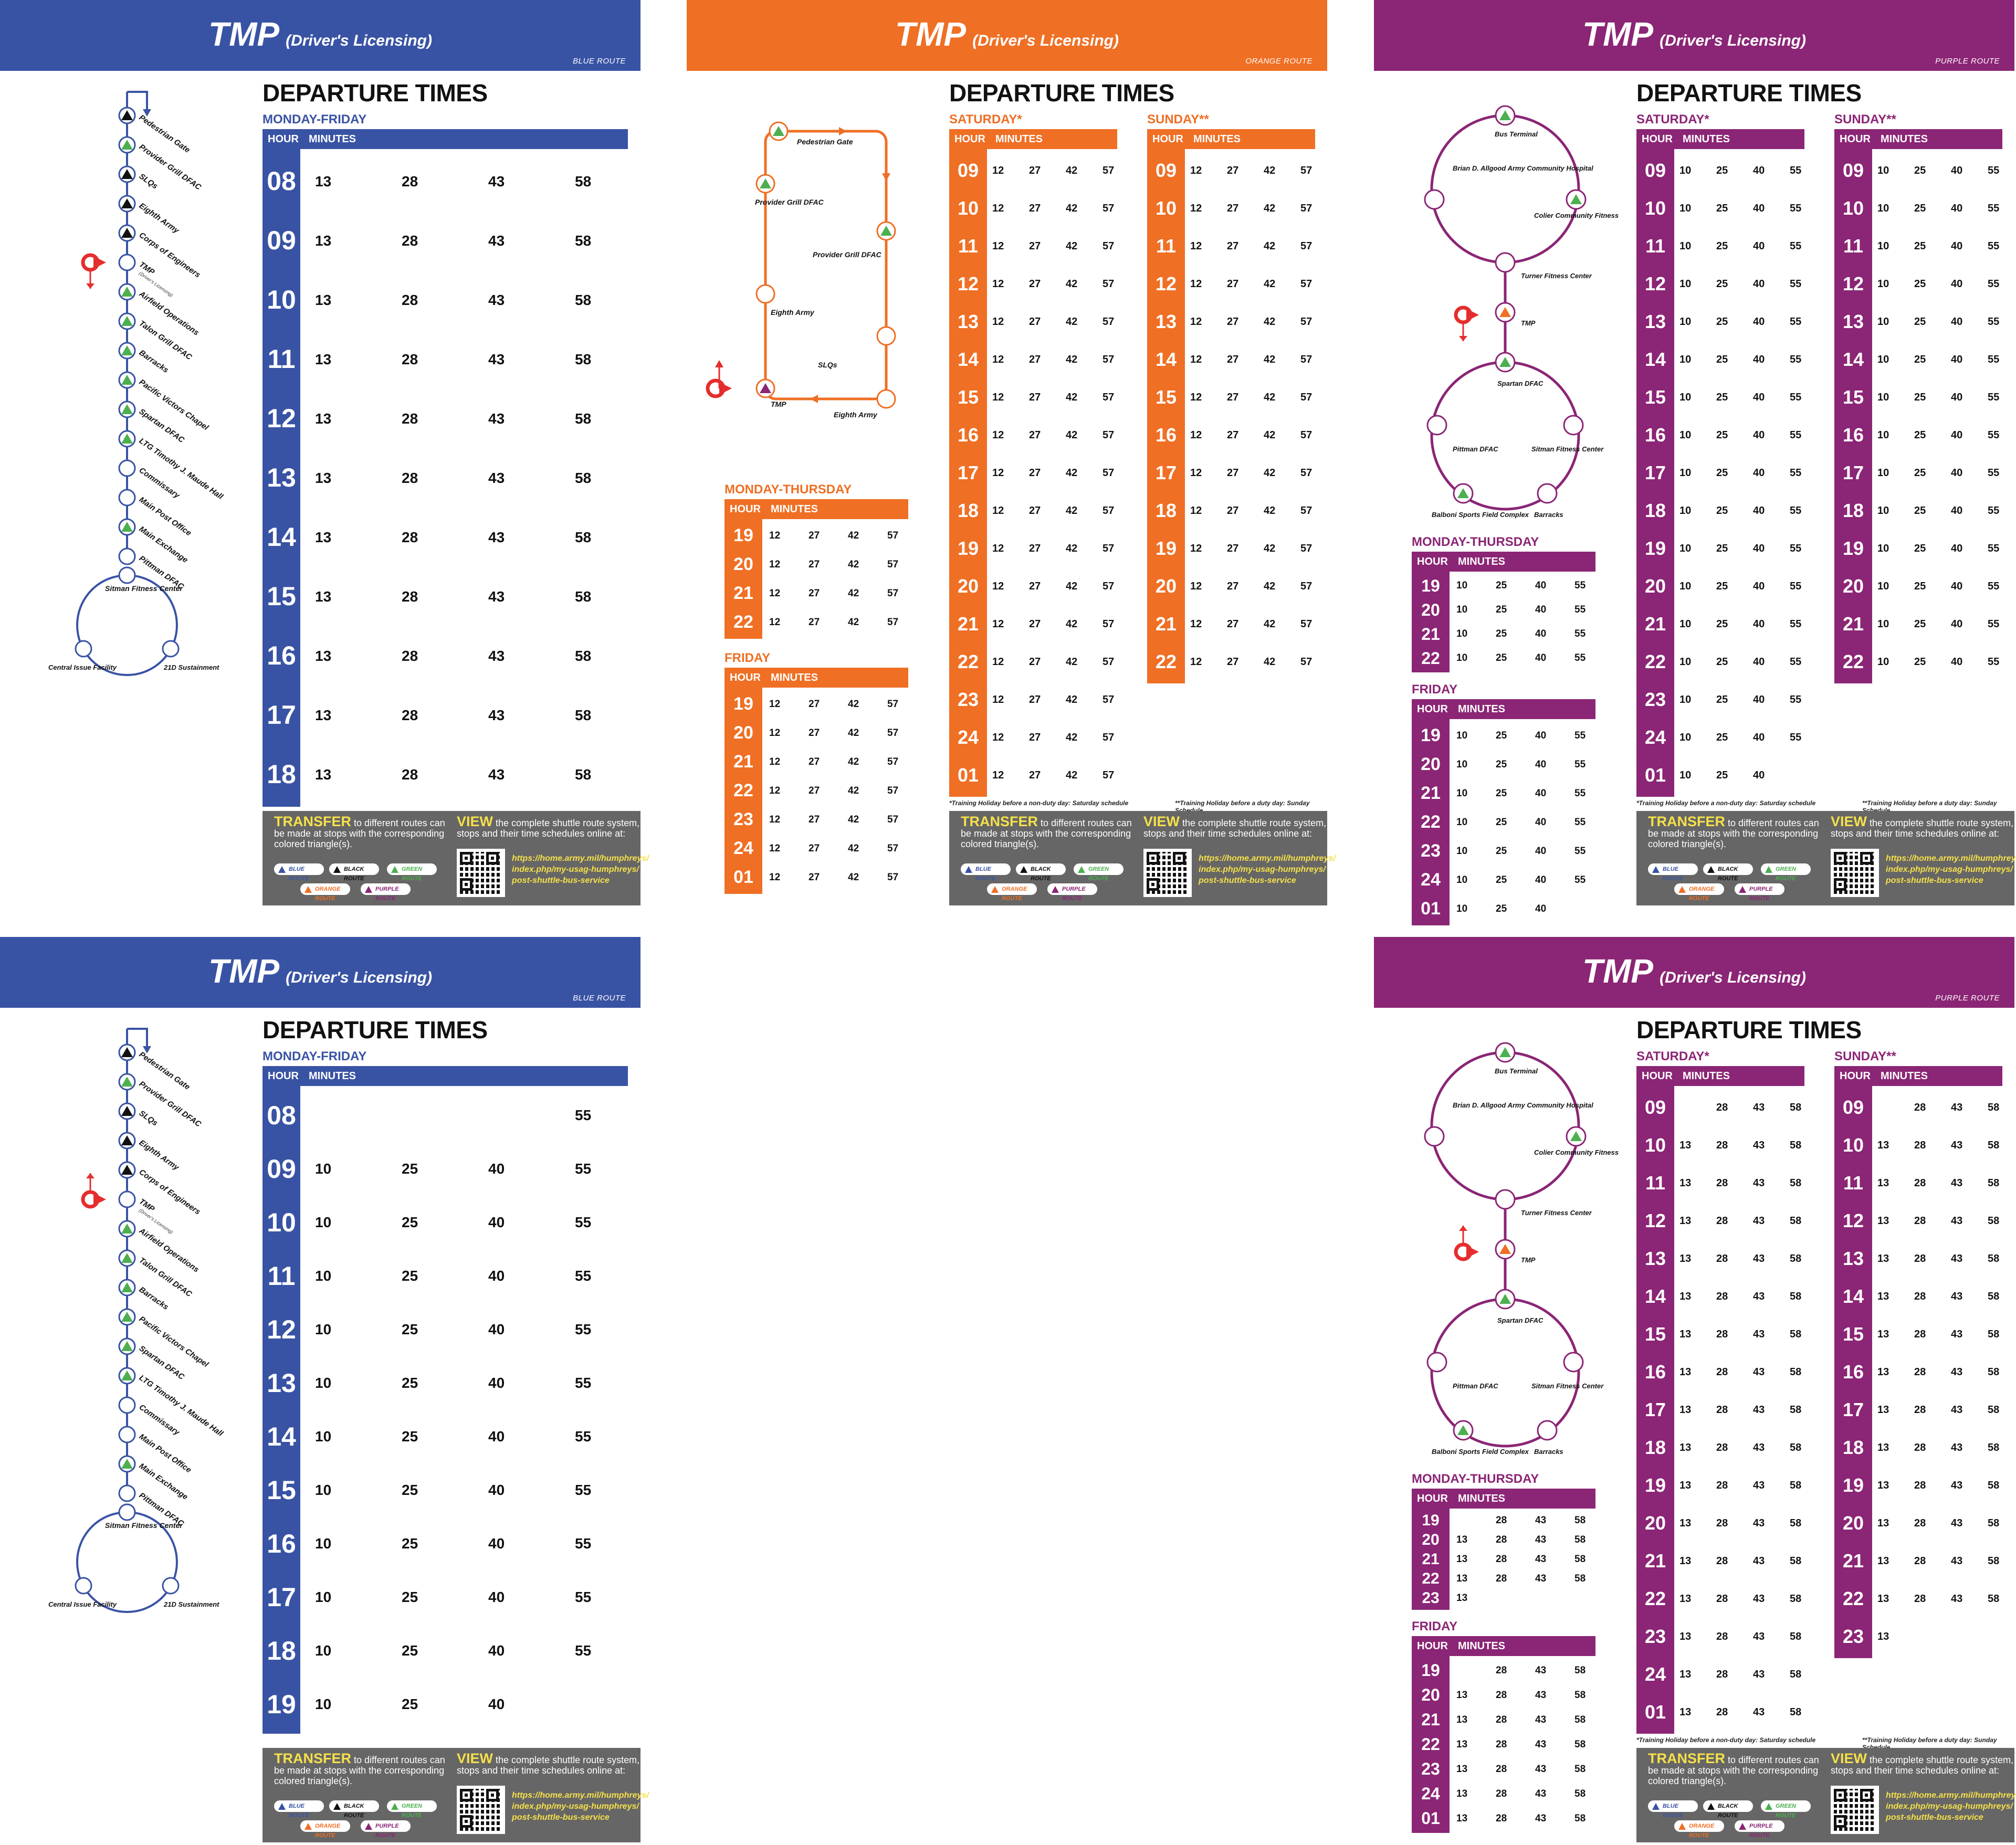  I want to click on table-row: 23 12 27 42 57, so click(816, 820).